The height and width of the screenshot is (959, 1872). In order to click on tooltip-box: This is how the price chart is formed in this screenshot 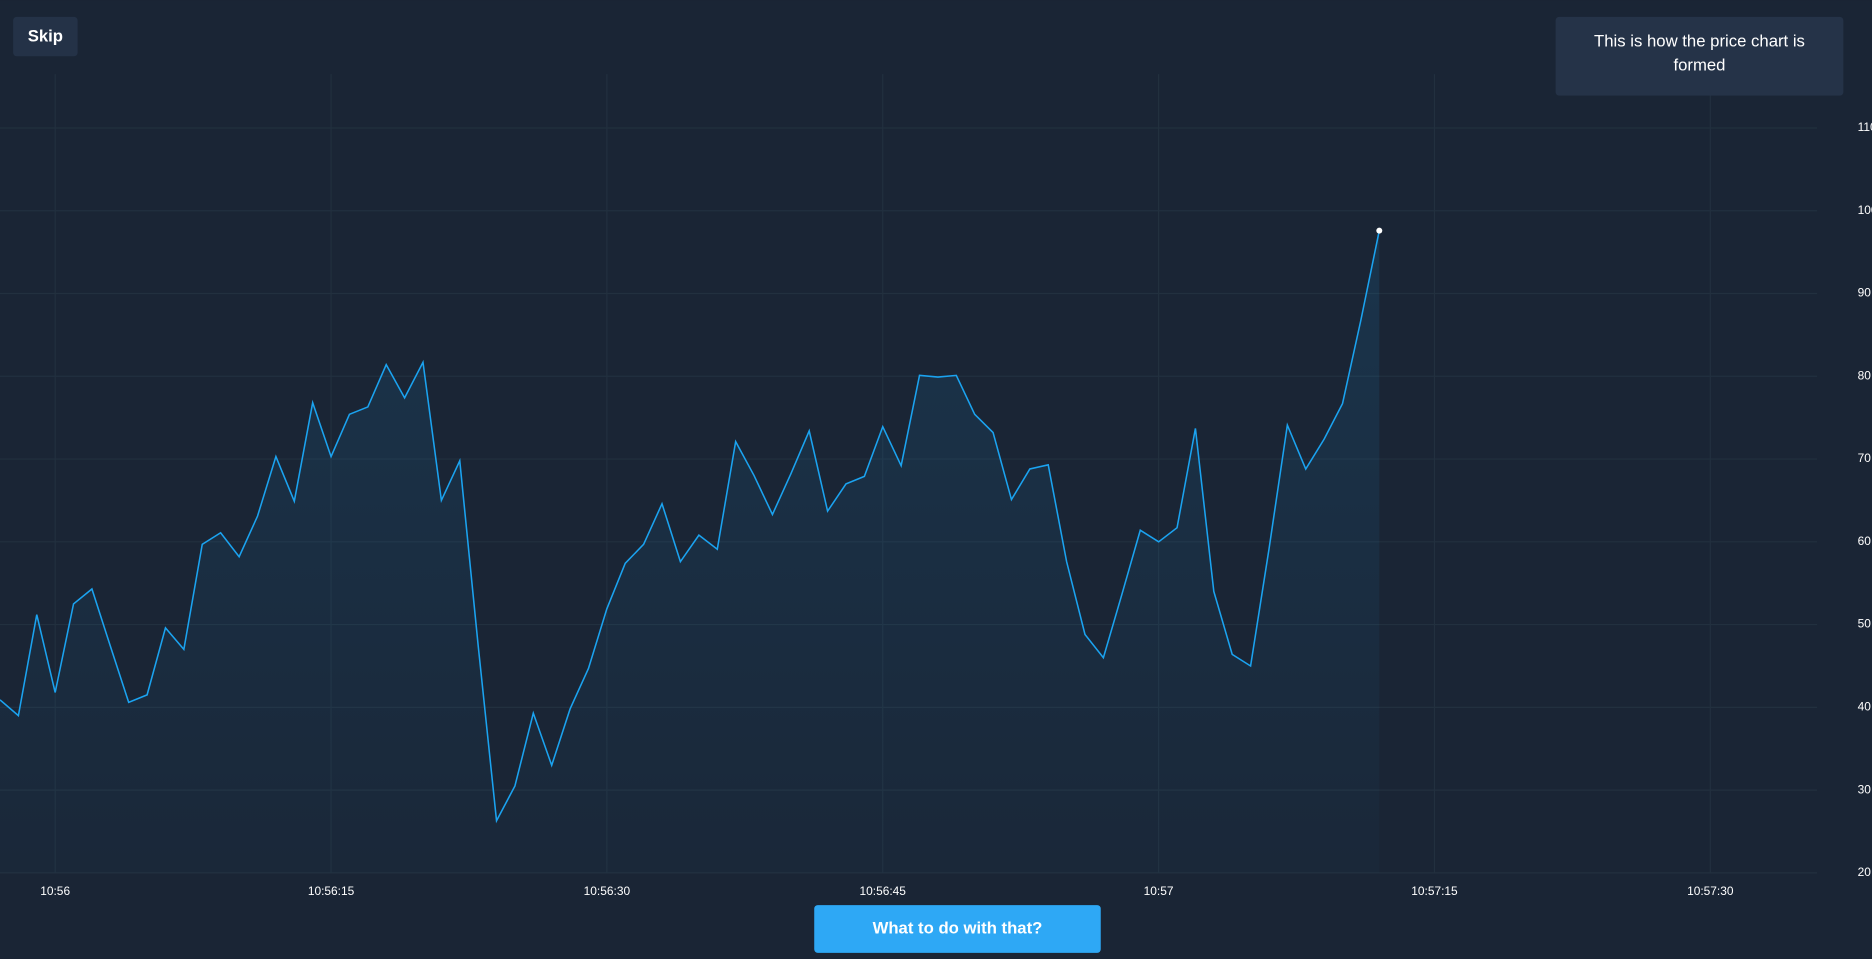, I will do `click(1699, 53)`.